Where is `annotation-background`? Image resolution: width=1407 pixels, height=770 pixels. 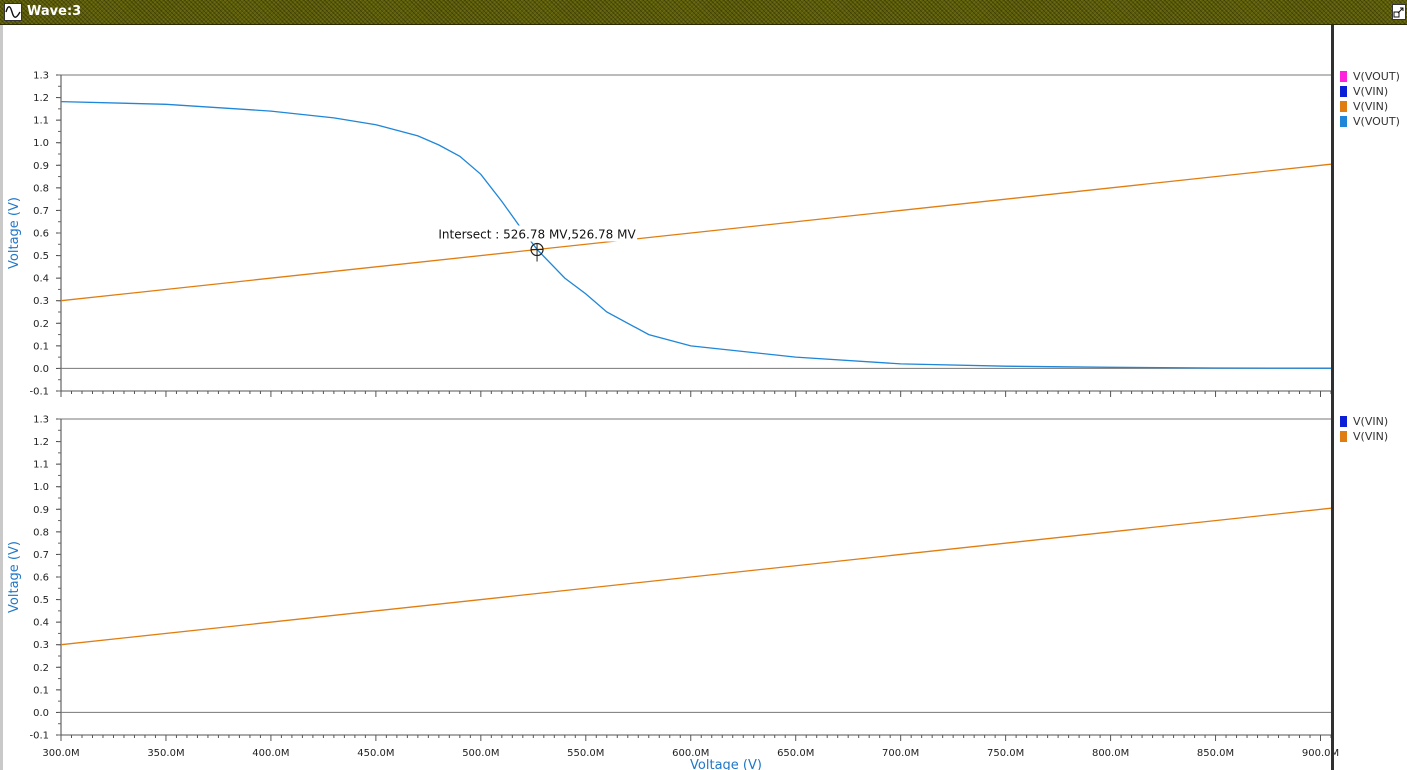
annotation-background is located at coordinates (537, 233).